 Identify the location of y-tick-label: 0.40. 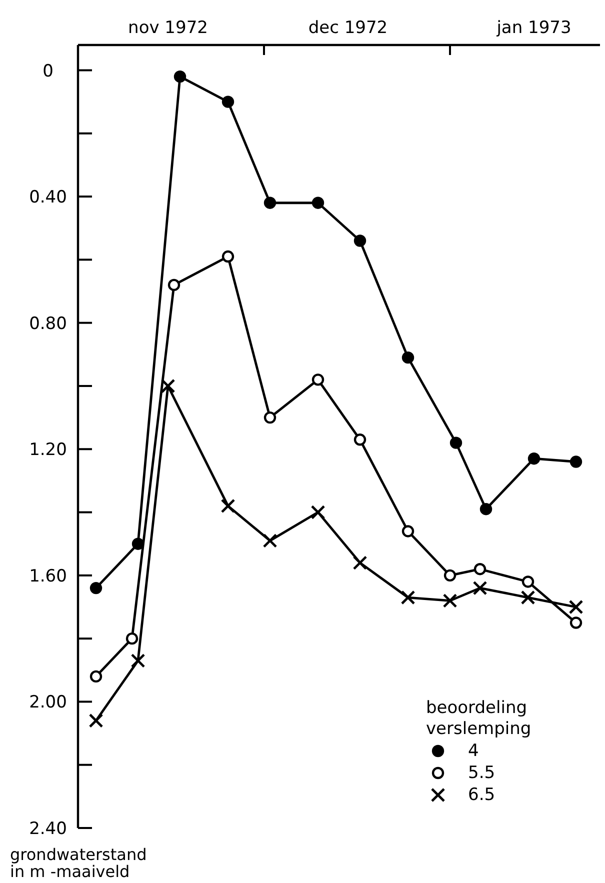
(48, 198).